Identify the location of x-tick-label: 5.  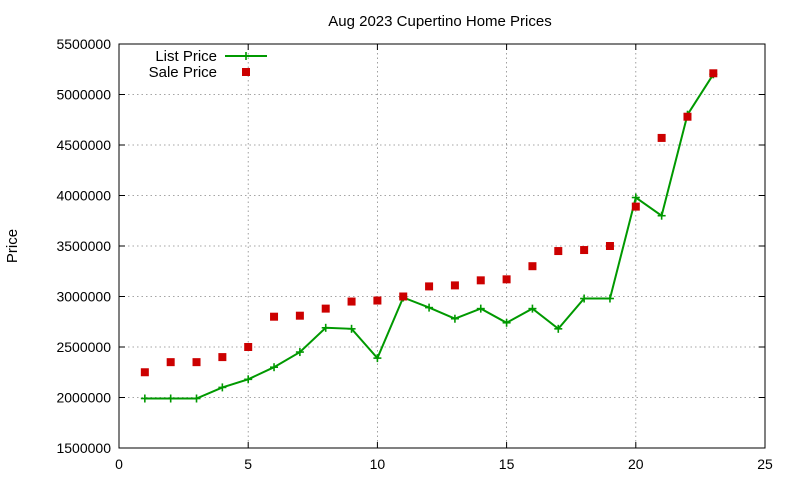
(248, 464).